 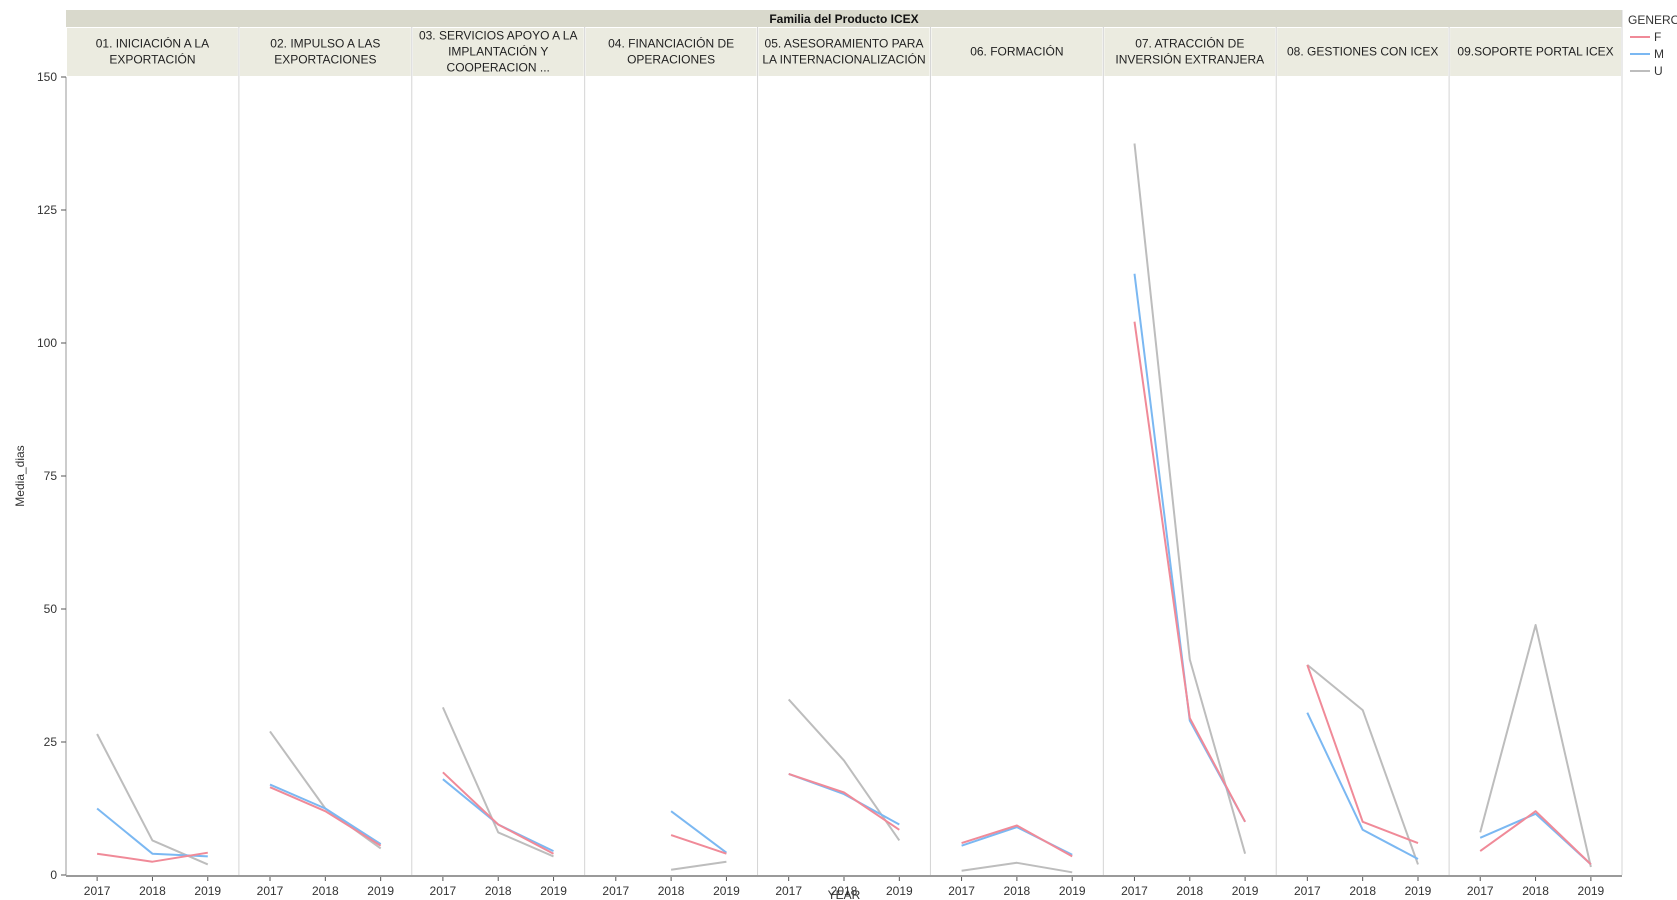 I want to click on facet-header-layer: Familia del Producto ICEX, so click(x=844, y=18).